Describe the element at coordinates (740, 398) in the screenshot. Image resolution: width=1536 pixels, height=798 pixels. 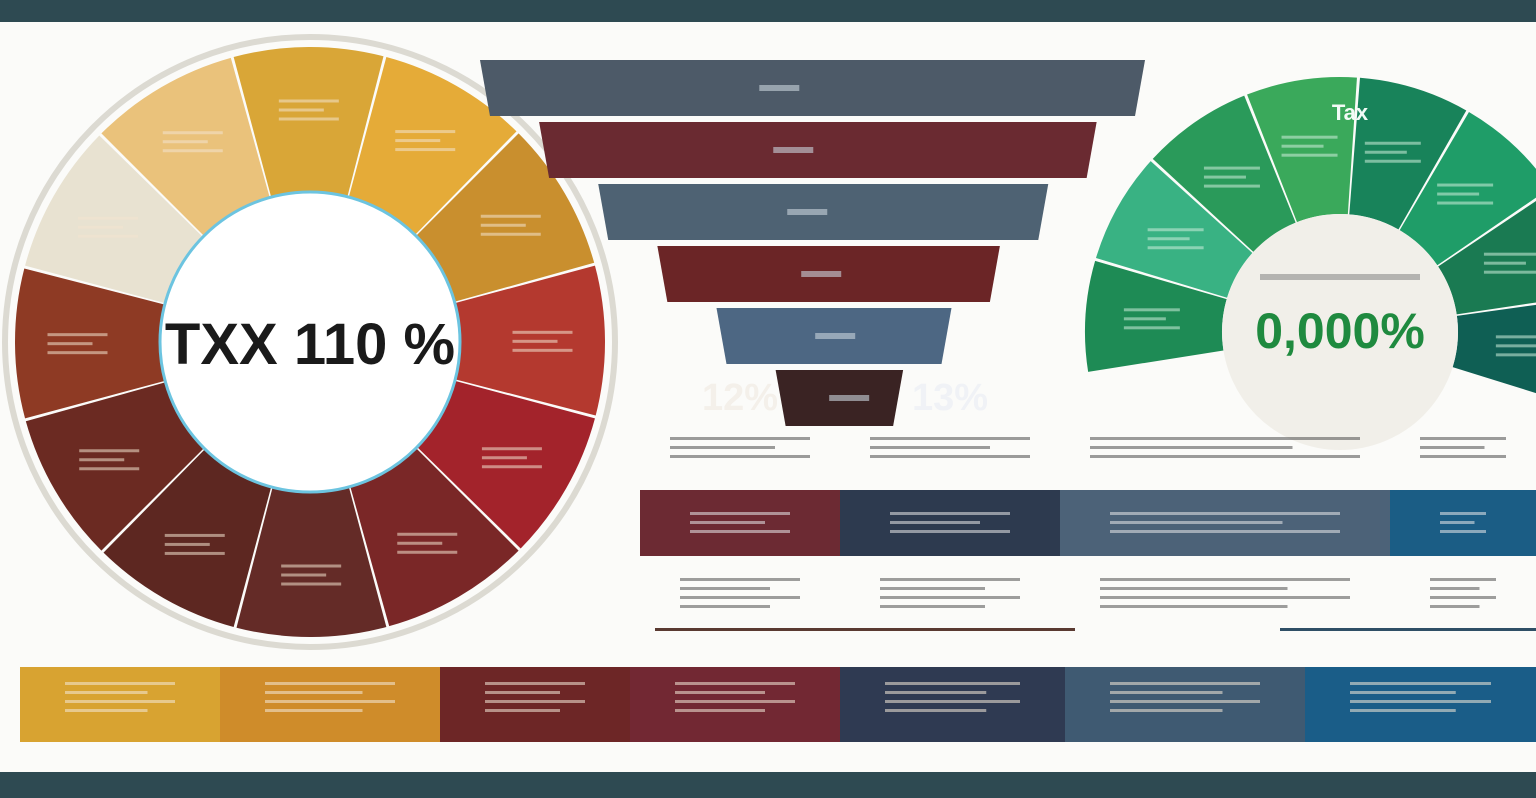
I see `funnel-callout-label: 12%` at that location.